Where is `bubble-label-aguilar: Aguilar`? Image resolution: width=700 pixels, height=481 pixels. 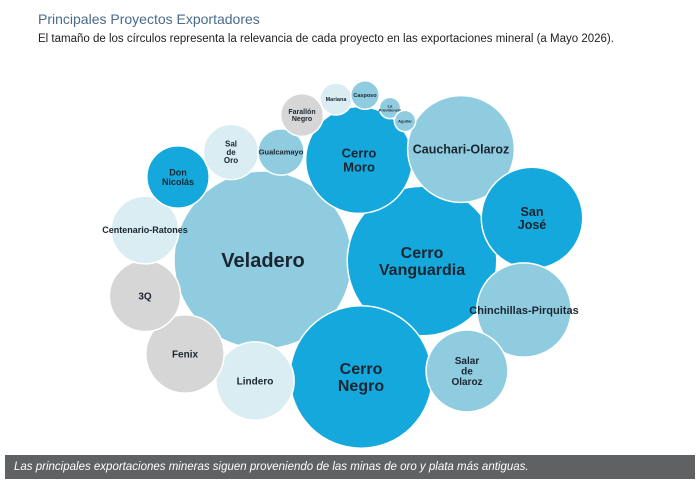
bubble-label-aguilar: Aguilar is located at coordinates (405, 120).